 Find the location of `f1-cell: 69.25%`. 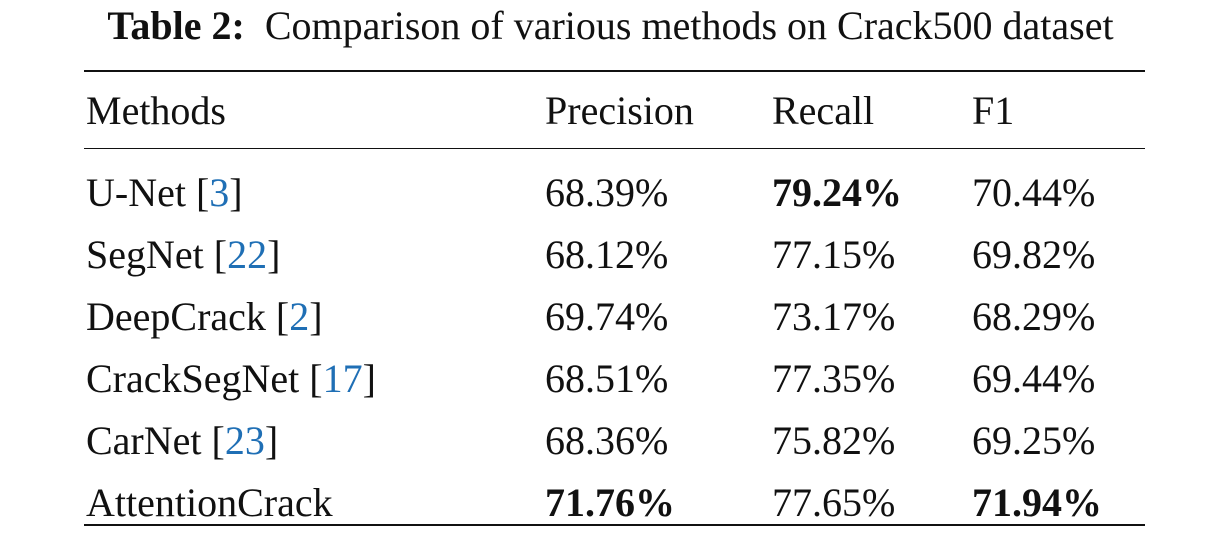

f1-cell: 69.25% is located at coordinates (1034, 440).